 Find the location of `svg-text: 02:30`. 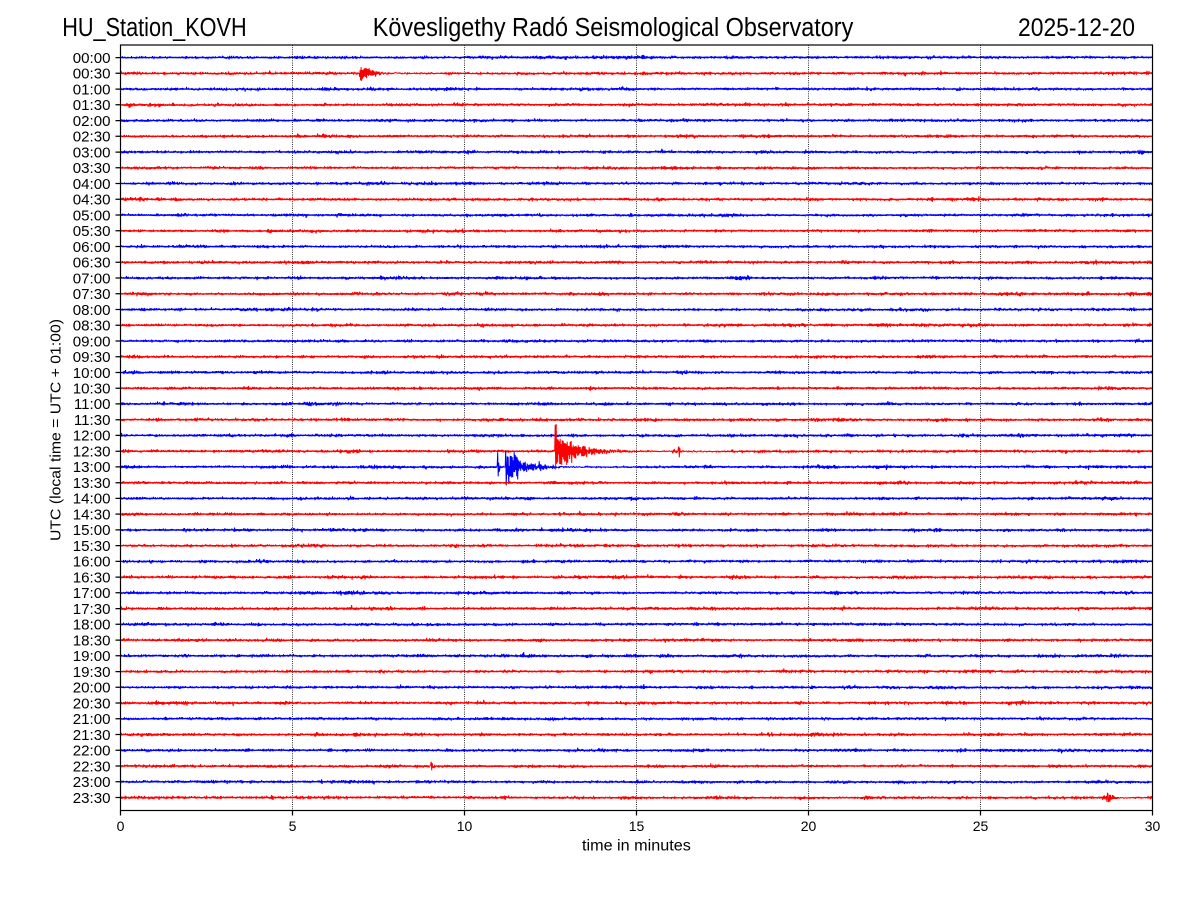

svg-text: 02:30 is located at coordinates (92, 137).